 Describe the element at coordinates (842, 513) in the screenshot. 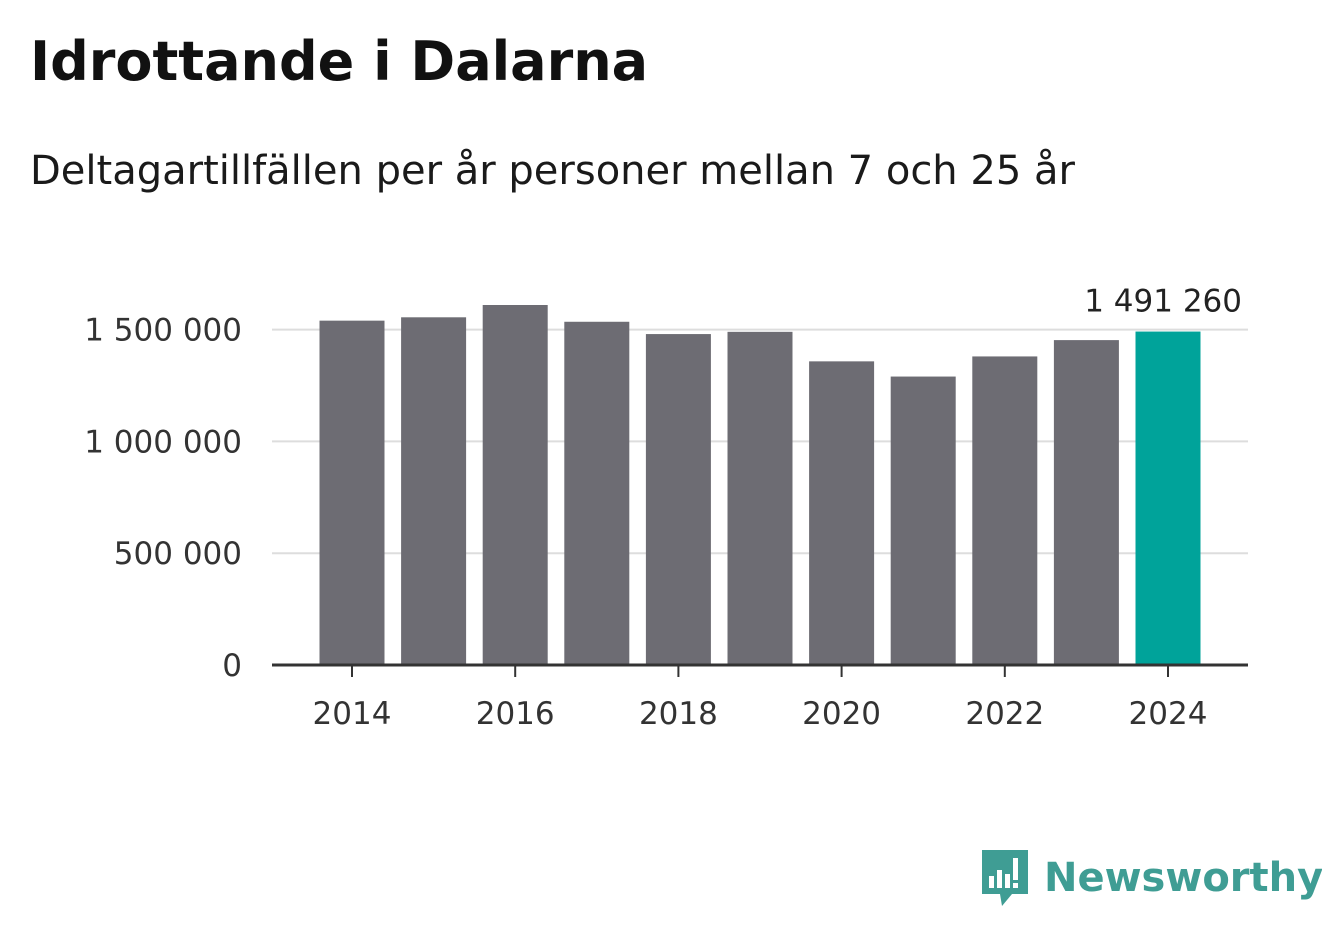

I see `bar-2020` at that location.